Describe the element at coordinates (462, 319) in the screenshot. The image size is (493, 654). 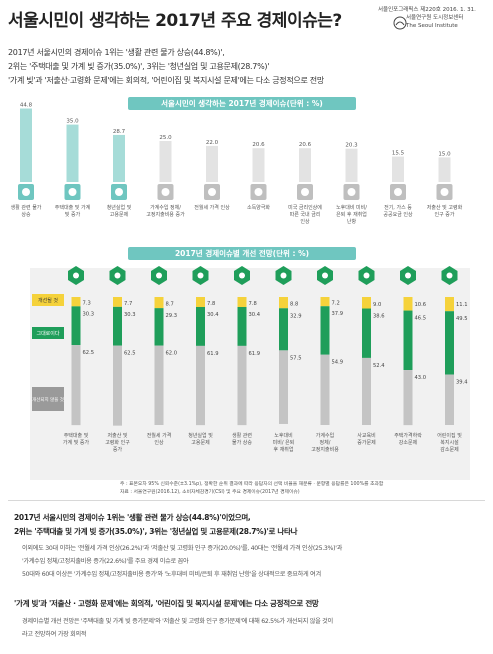
I see `seg-value-1-9: 49.5` at that location.